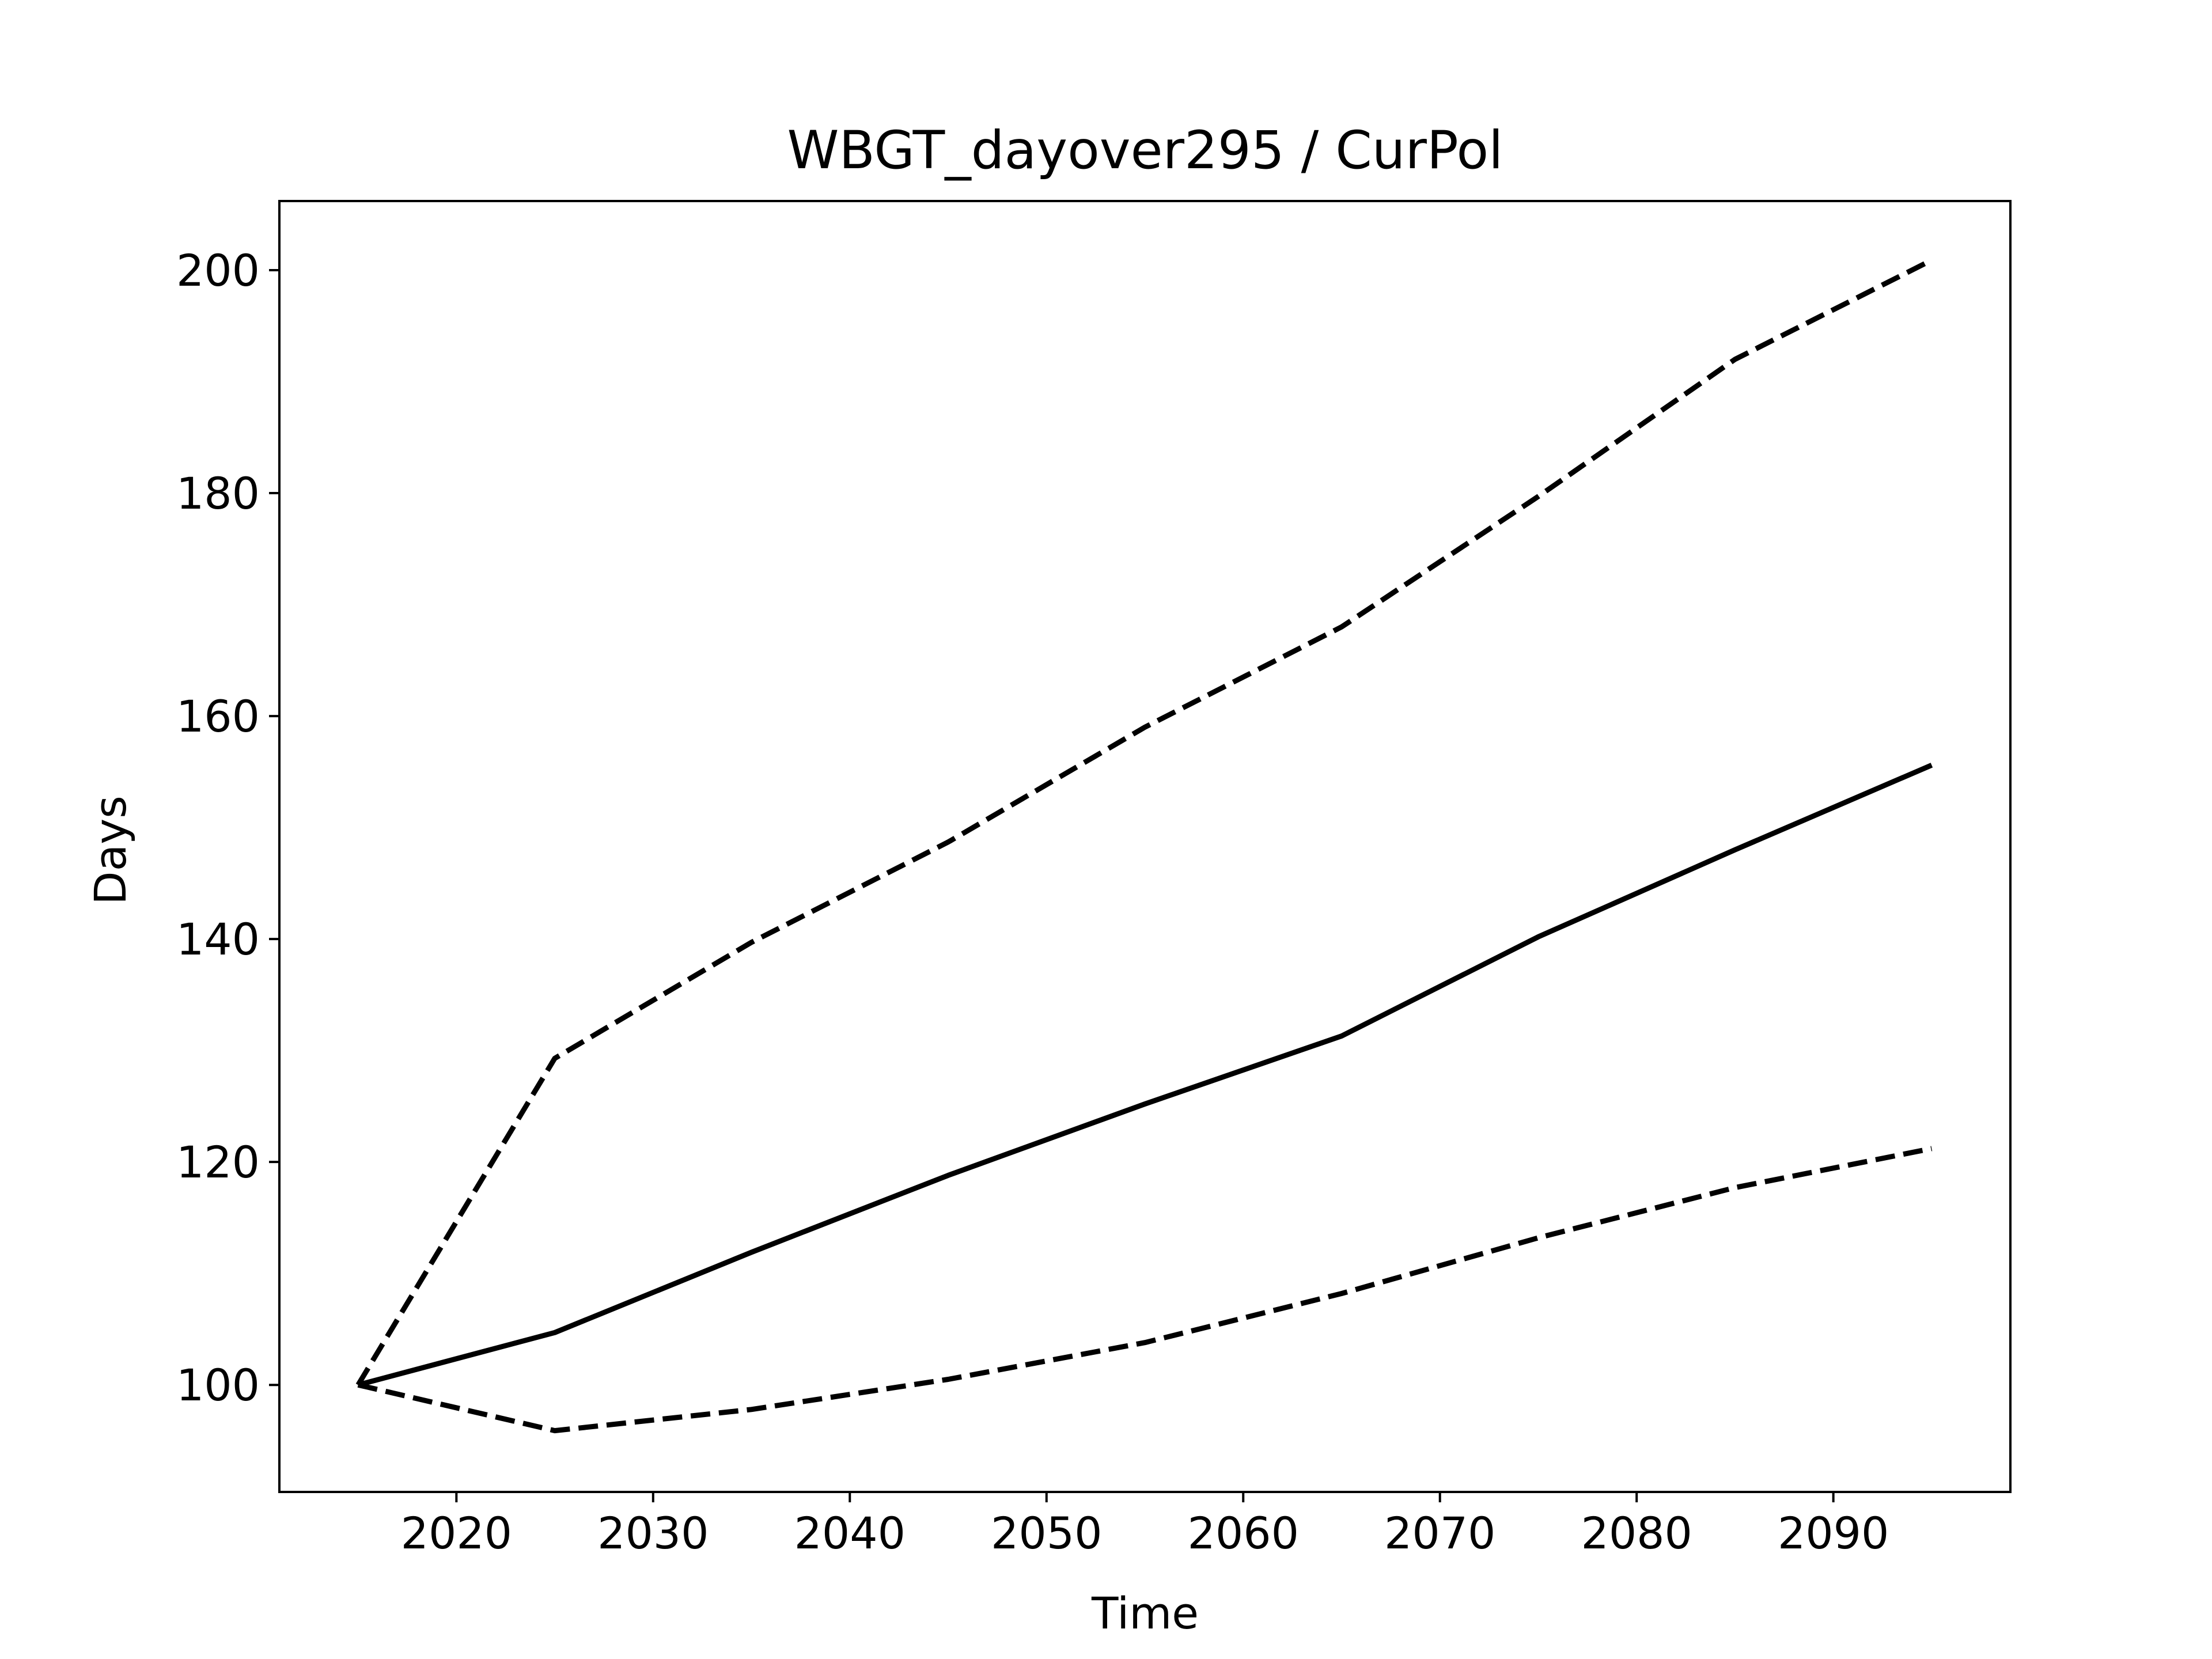 The width and height of the screenshot is (2212, 1659). I want to click on x-tick-label: 2070, so click(1439, 1533).